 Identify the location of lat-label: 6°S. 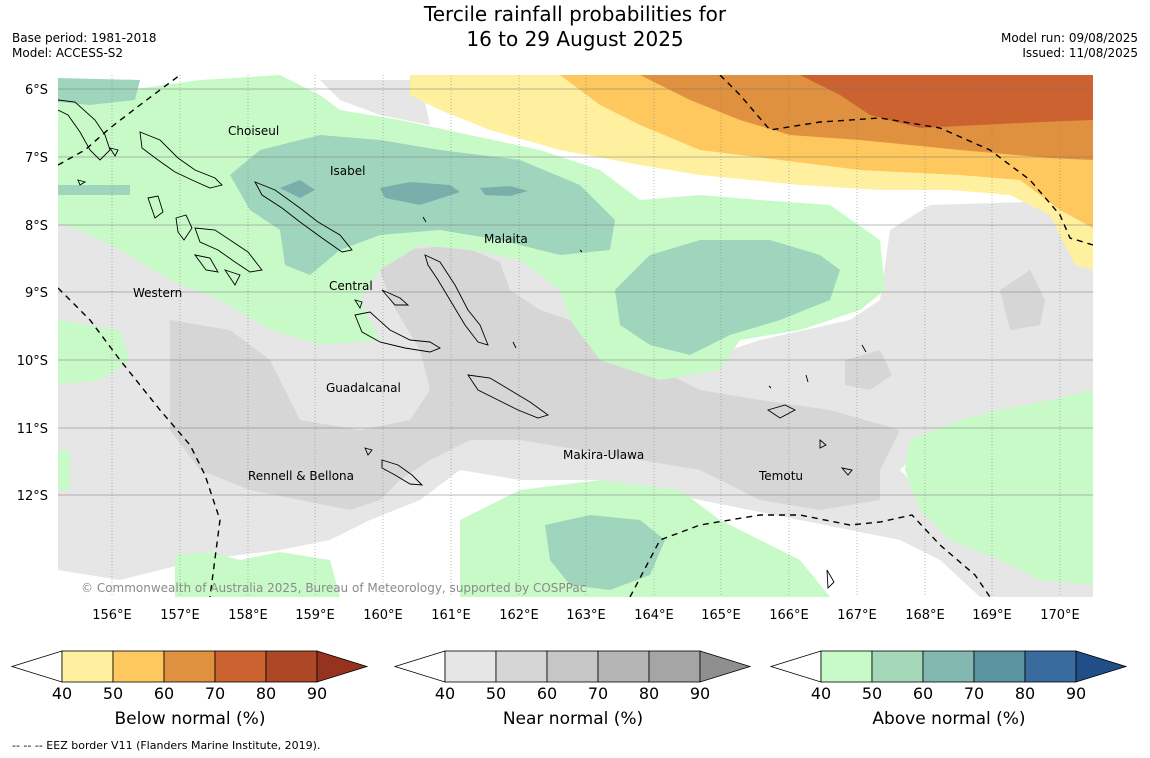
(36, 90).